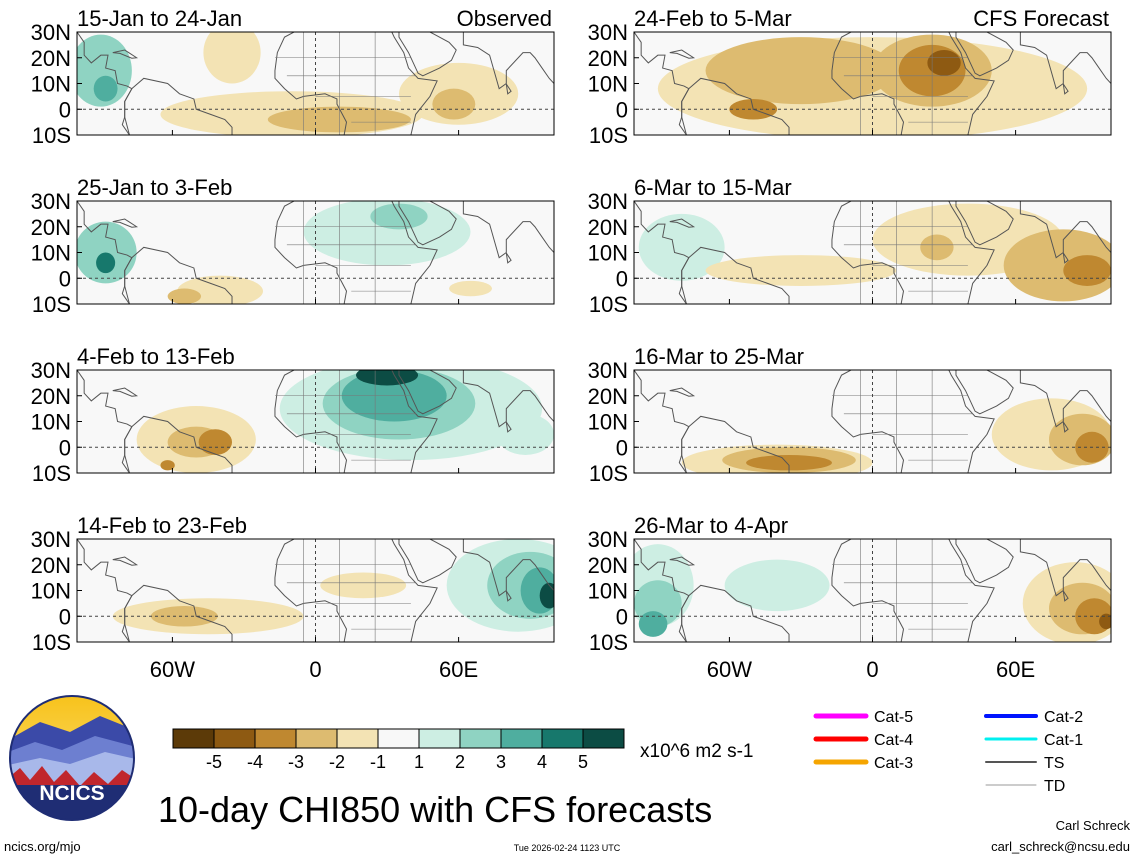 This screenshot has height=860, width=1135. What do you see at coordinates (872, 669) in the screenshot?
I see `lon-tick-label: 0` at bounding box center [872, 669].